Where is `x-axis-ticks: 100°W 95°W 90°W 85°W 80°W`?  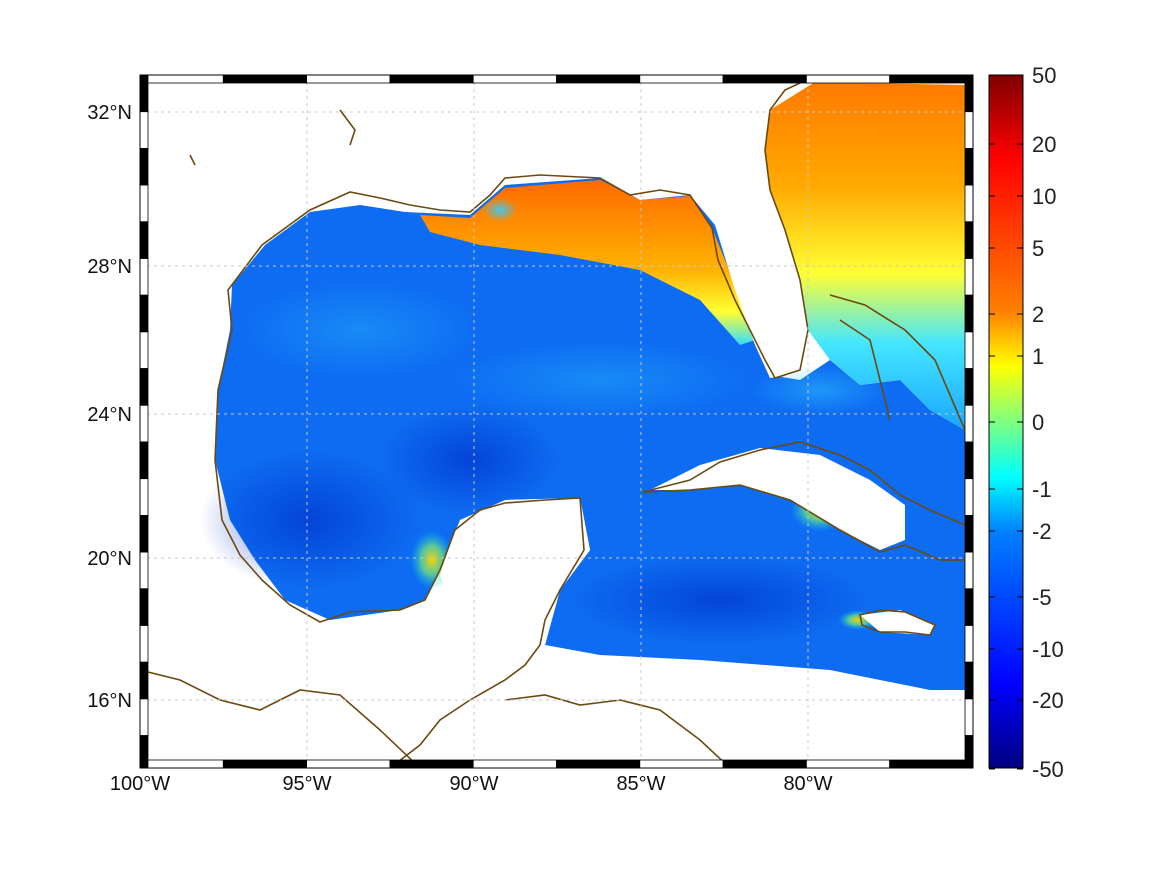 x-axis-ticks: 100°W 95°W 90°W 85°W 80°W is located at coordinates (471, 784).